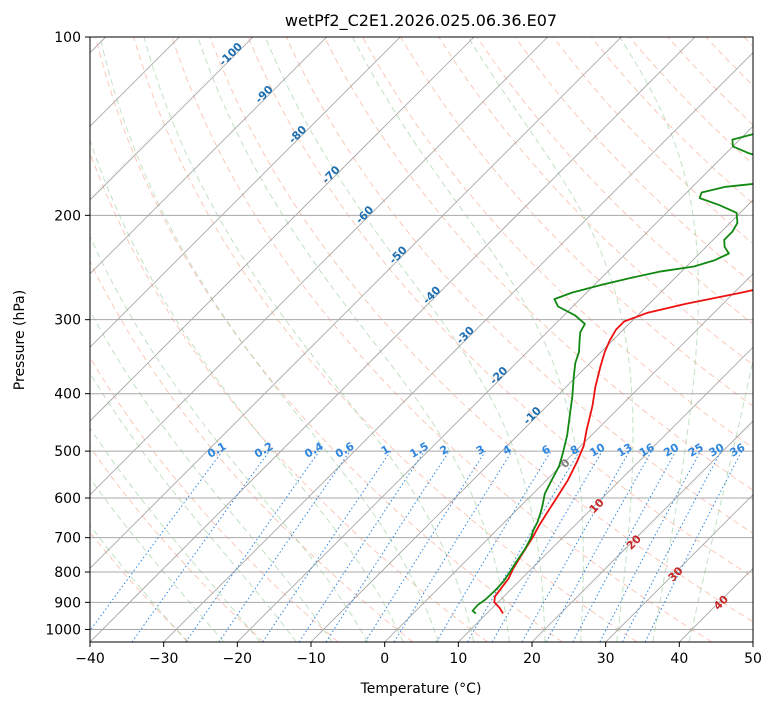 Image resolution: width=775 pixels, height=708 pixels. I want to click on moist-adiabat-label: -70, so click(331, 174).